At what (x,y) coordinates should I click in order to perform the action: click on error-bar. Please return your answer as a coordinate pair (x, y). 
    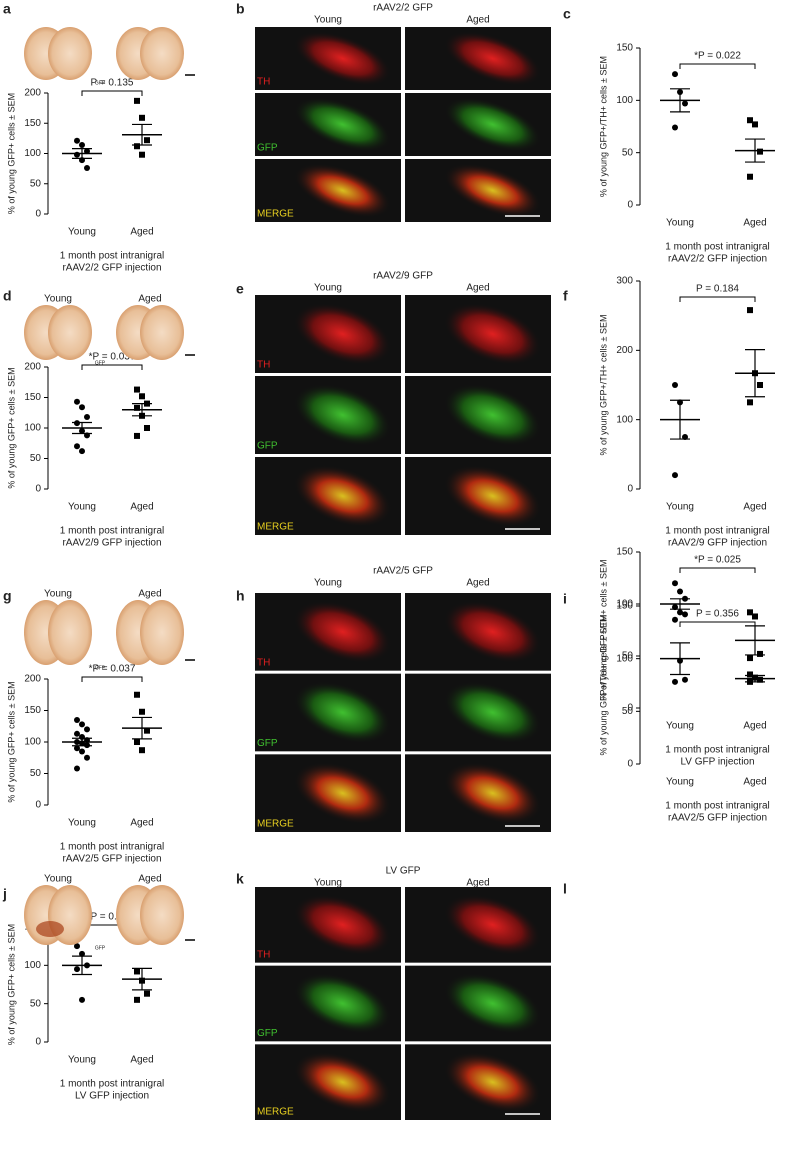
    Looking at the image, I should click on (680, 604).